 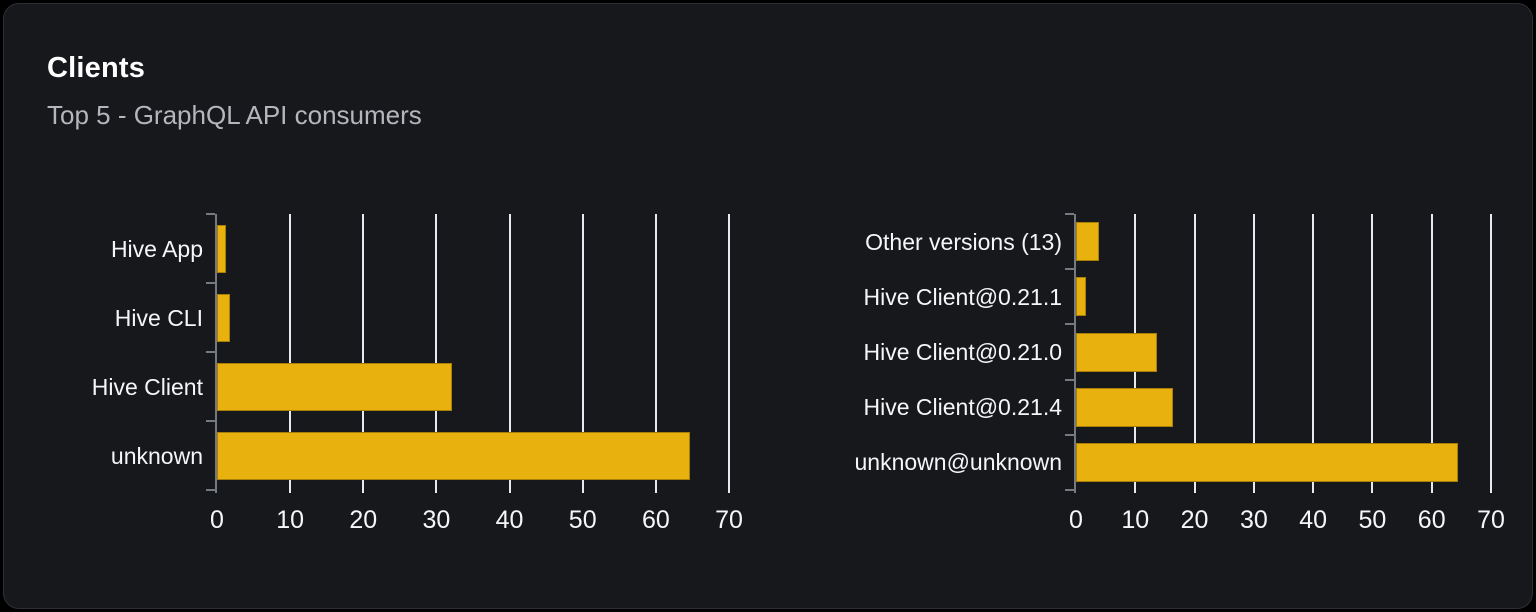 I want to click on category-label: unknown@unknown, so click(x=958, y=462).